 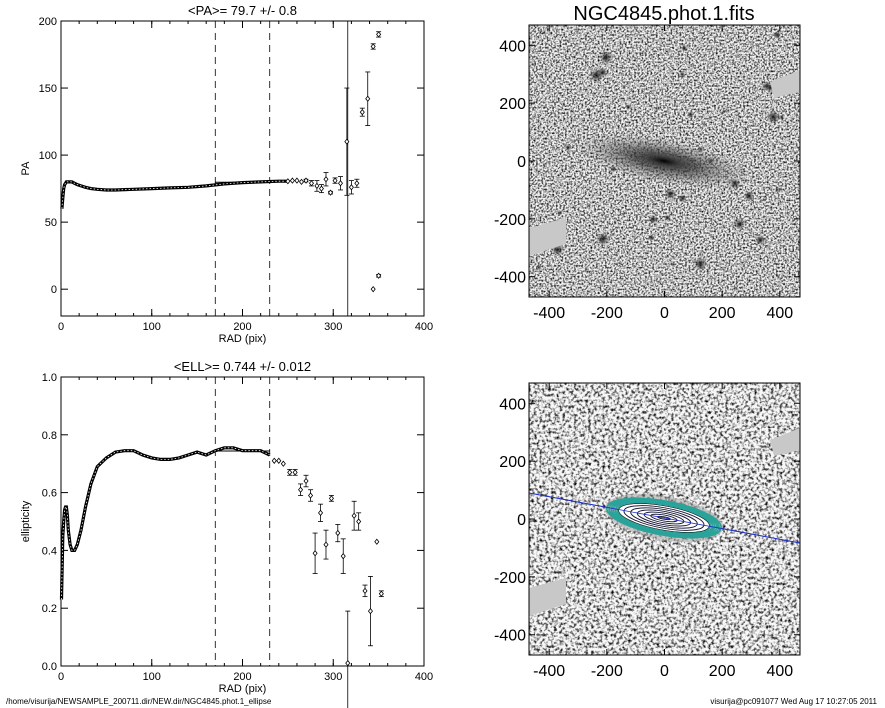 What do you see at coordinates (152, 327) in the screenshot?
I see `x-tick-label: 100` at bounding box center [152, 327].